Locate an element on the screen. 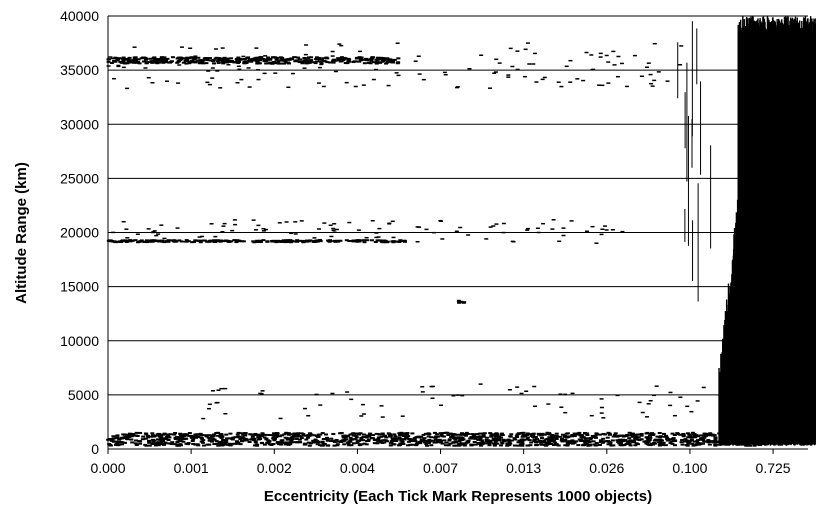  x-tick-label-4: 0.007 is located at coordinates (440, 468).